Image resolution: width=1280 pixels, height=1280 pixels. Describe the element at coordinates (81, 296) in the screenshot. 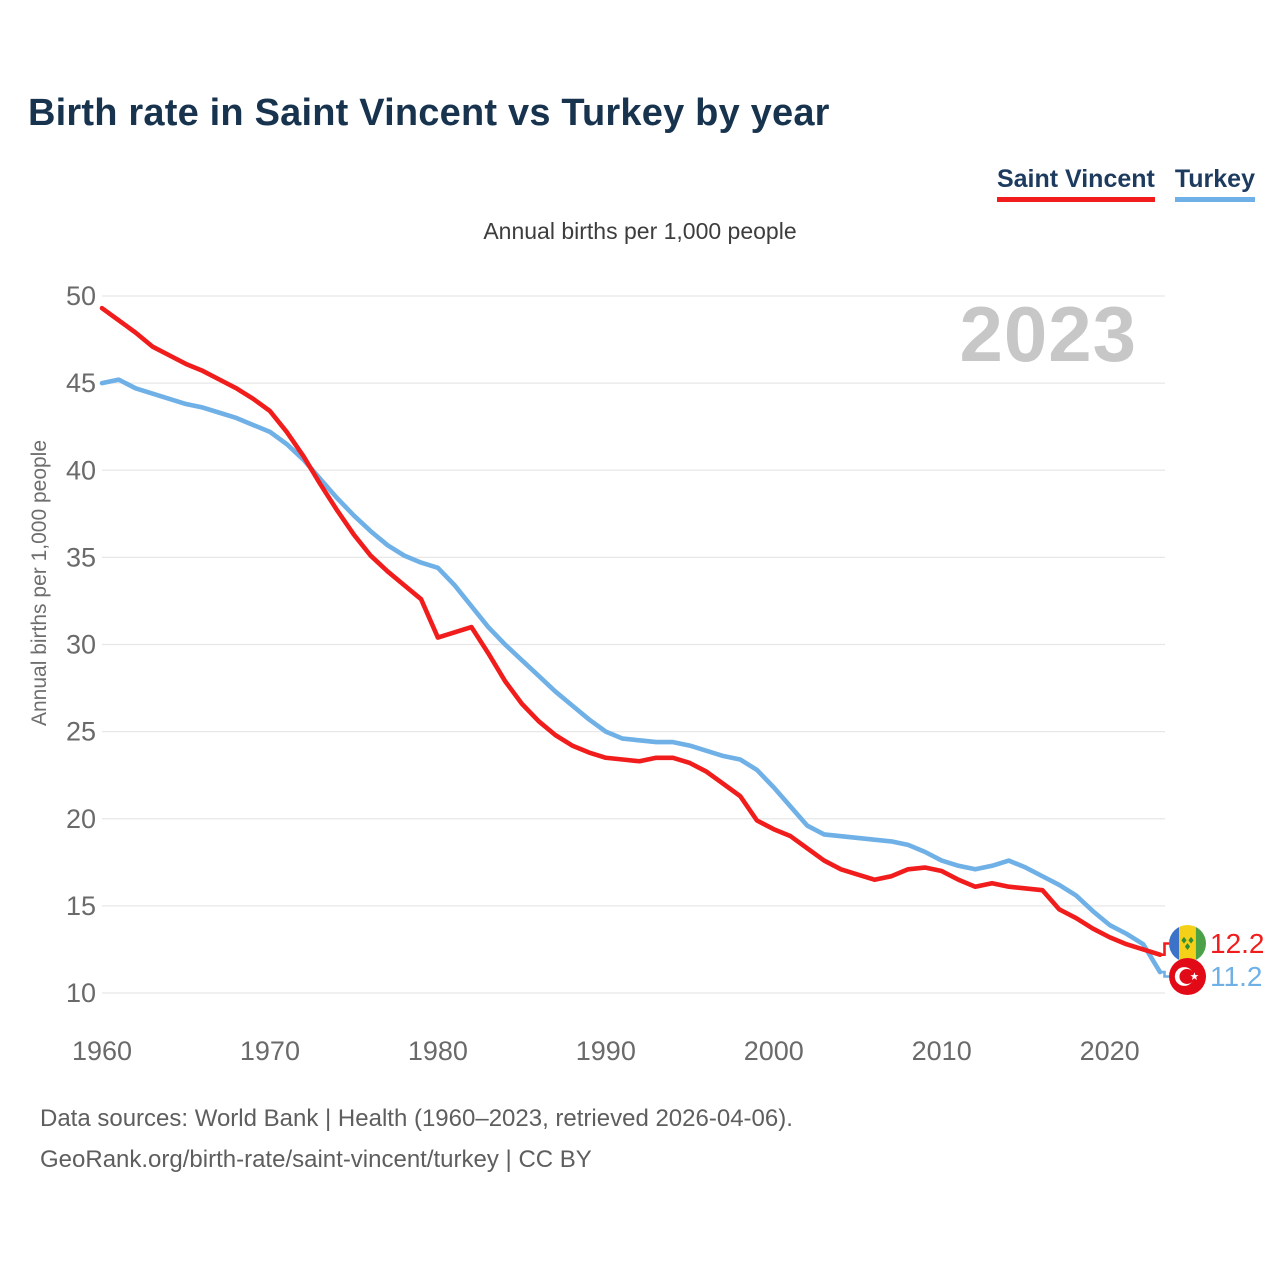

I see `y-tick-label: 50` at that location.